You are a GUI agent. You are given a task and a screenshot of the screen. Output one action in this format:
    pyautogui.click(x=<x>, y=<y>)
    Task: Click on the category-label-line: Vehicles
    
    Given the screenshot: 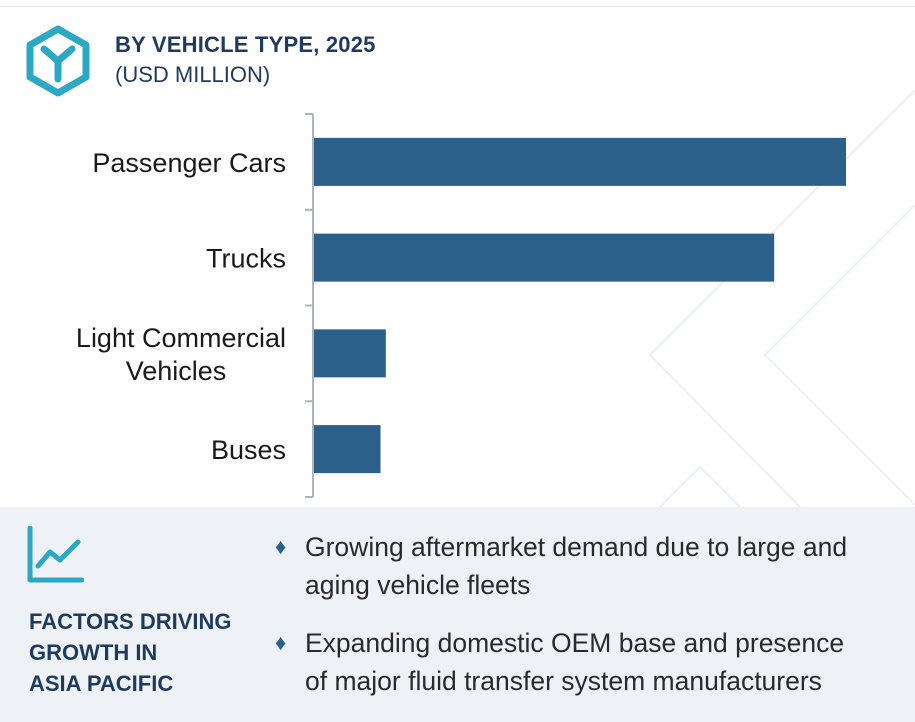 What is the action you would take?
    pyautogui.click(x=176, y=371)
    